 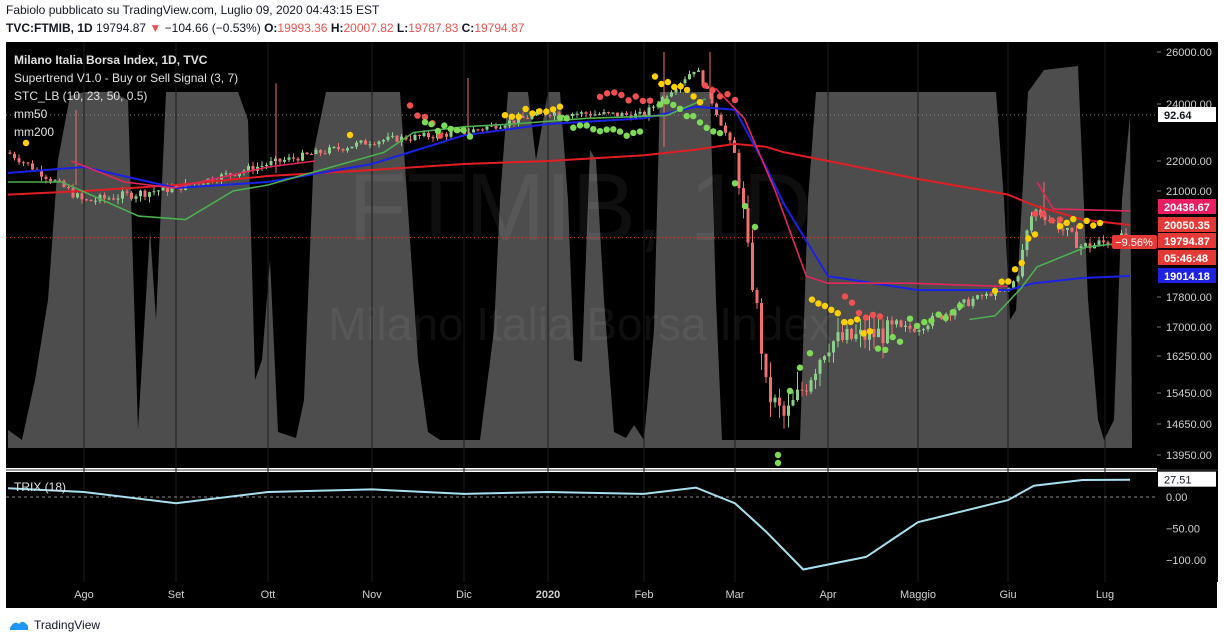 What do you see at coordinates (1176, 498) in the screenshot?
I see `trix-tick-label: 0.00` at bounding box center [1176, 498].